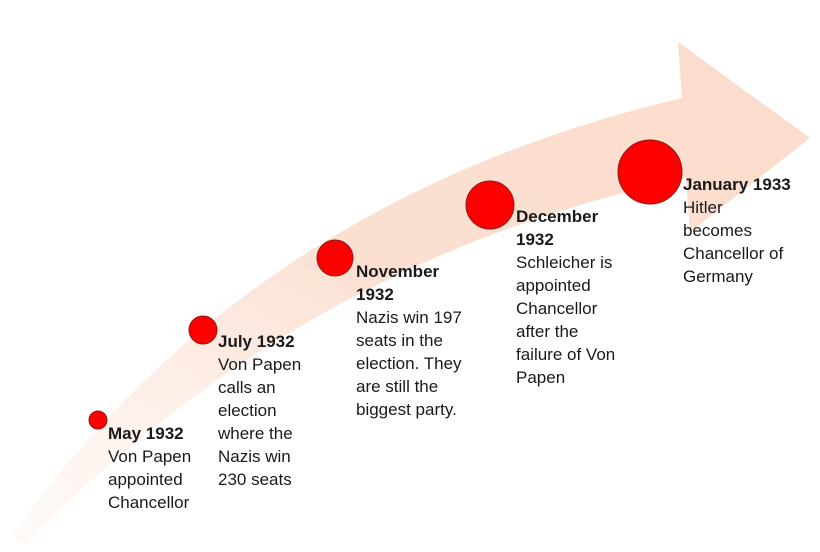  What do you see at coordinates (397, 386) in the screenshot?
I see `event-description-line: are still the` at bounding box center [397, 386].